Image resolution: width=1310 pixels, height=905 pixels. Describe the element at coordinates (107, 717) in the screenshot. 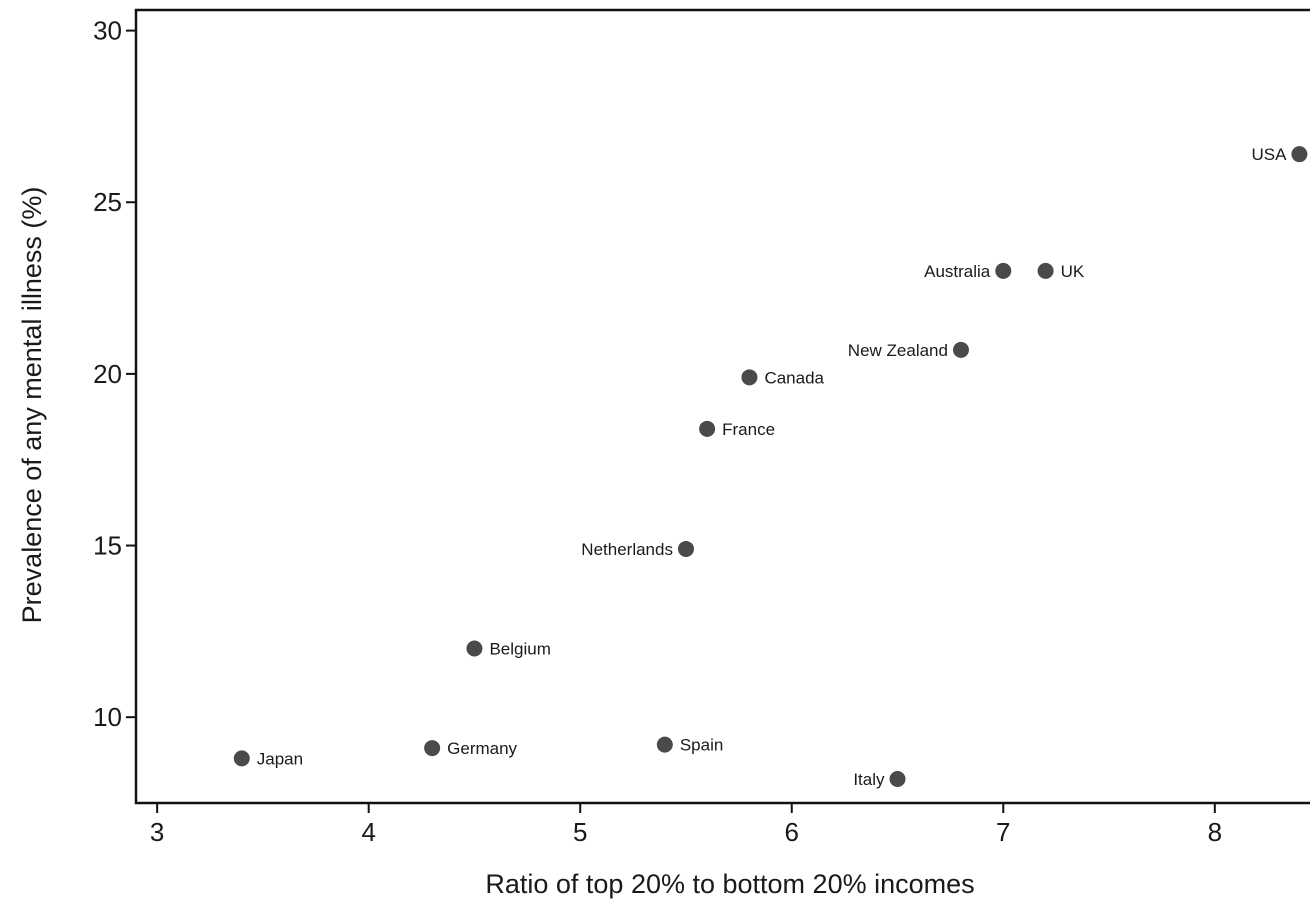

I see `y-tick-label: 10` at that location.